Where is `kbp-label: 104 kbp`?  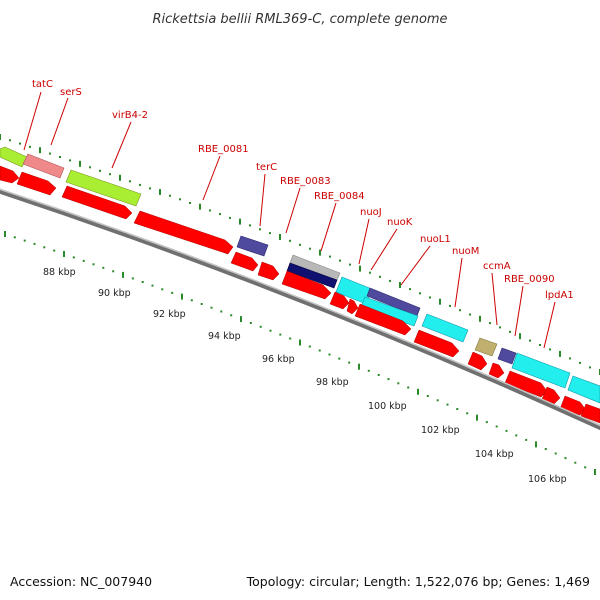
kbp-label: 104 kbp is located at coordinates (494, 454).